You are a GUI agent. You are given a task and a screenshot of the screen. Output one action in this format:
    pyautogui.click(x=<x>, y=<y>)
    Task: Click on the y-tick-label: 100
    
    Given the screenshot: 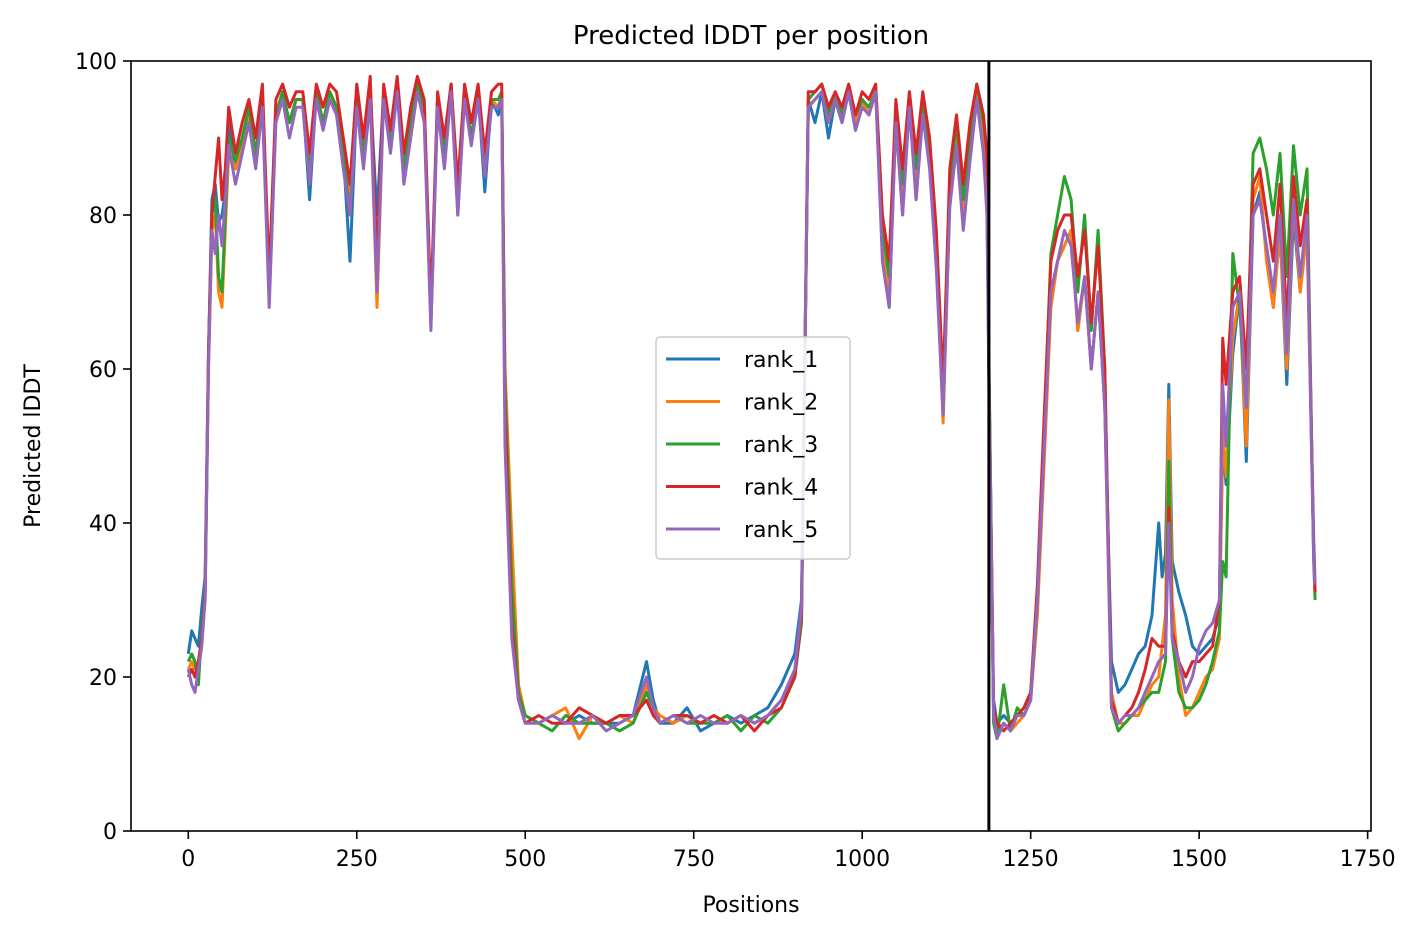 What is the action you would take?
    pyautogui.click(x=96, y=62)
    